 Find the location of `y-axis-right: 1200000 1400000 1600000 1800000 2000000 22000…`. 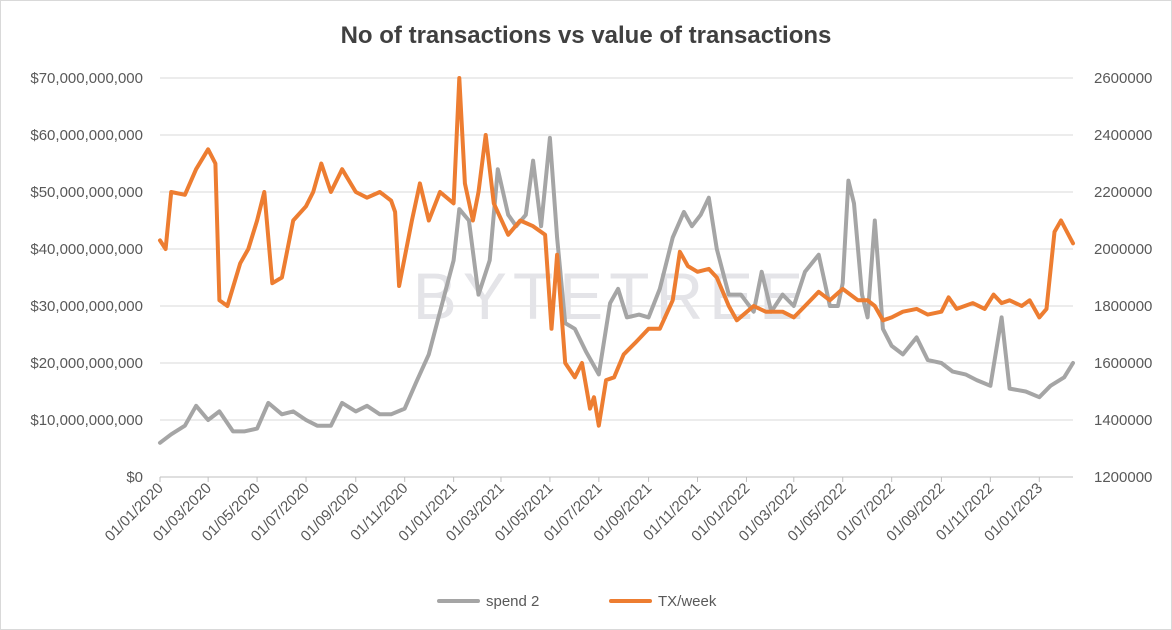

y-axis-right: 1200000 1400000 1600000 1800000 2000000 22000… is located at coordinates (1123, 278).